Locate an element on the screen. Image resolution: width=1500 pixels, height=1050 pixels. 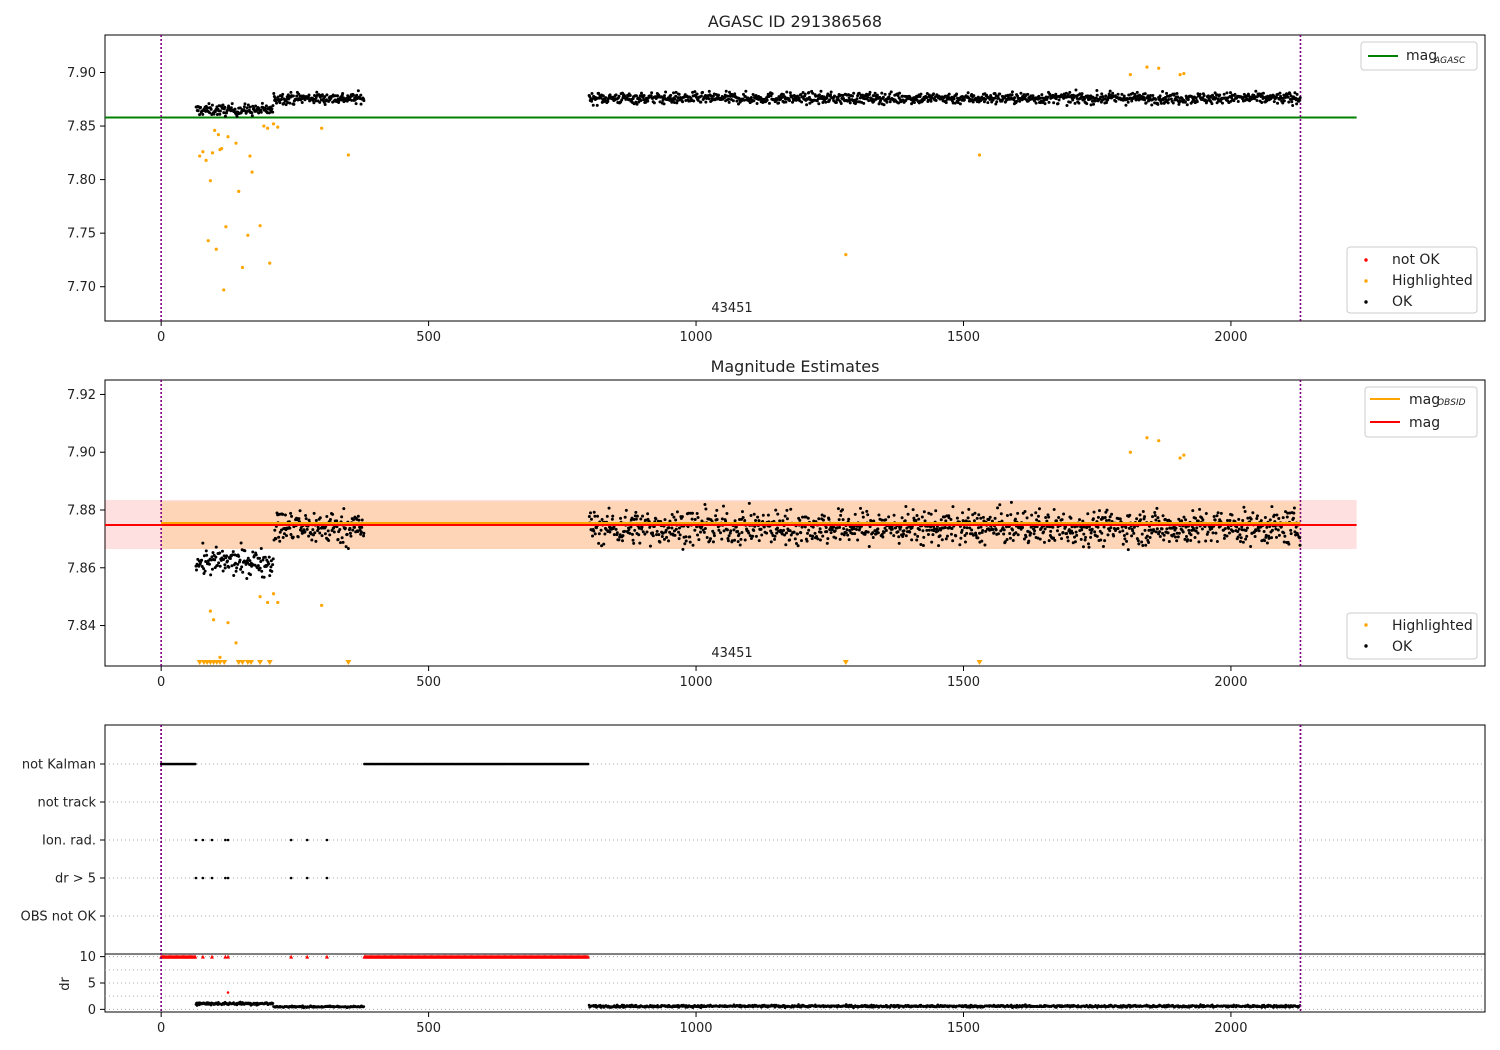
x-tick-label: 1500 is located at coordinates (963, 682).